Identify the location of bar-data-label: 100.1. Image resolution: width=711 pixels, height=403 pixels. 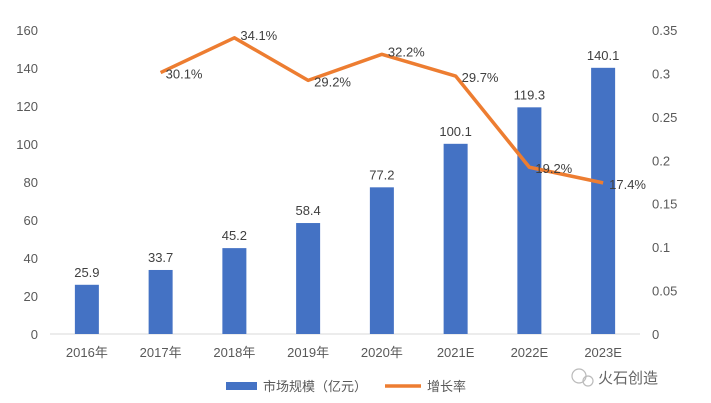
(455, 131).